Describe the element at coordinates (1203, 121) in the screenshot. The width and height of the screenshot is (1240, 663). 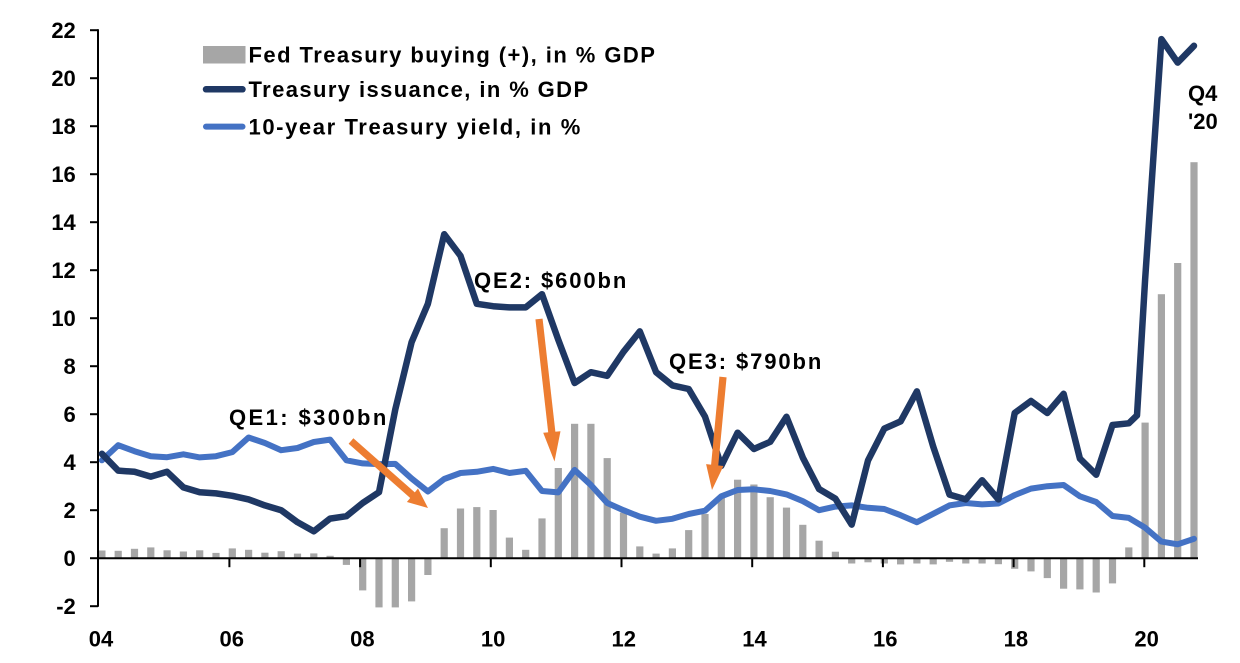
I see `svg-text: '20` at that location.